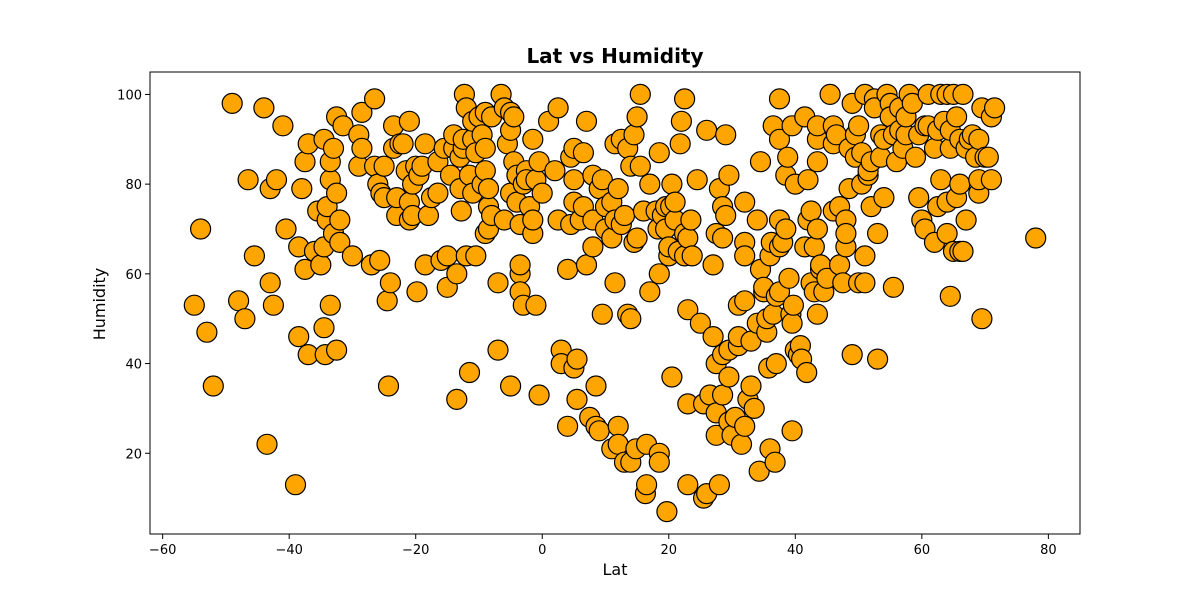  What do you see at coordinates (162, 550) in the screenshot?
I see `x-tick-label: −60` at bounding box center [162, 550].